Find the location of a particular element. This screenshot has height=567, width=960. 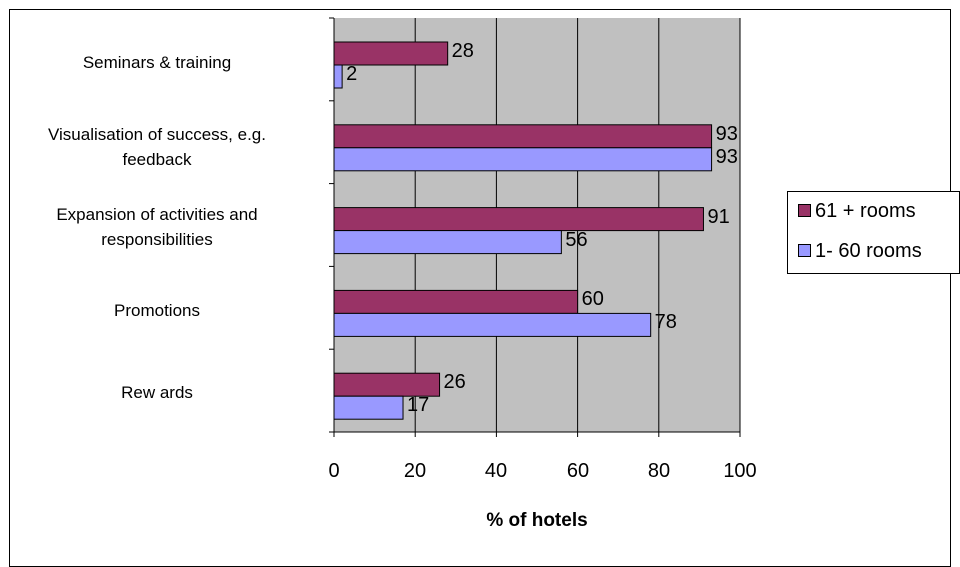

category-label-line: Visualisation of success, e.g. is located at coordinates (157, 134).